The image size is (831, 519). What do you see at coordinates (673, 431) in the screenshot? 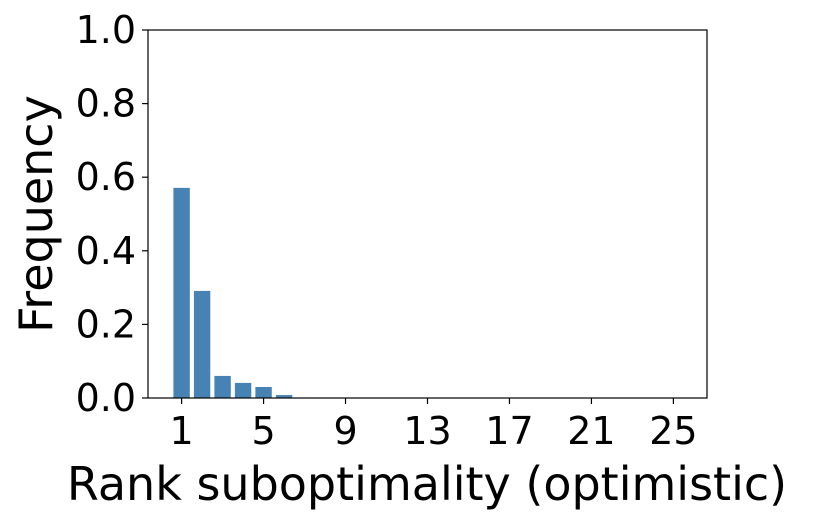
I see `x-tick-label: 25` at bounding box center [673, 431].